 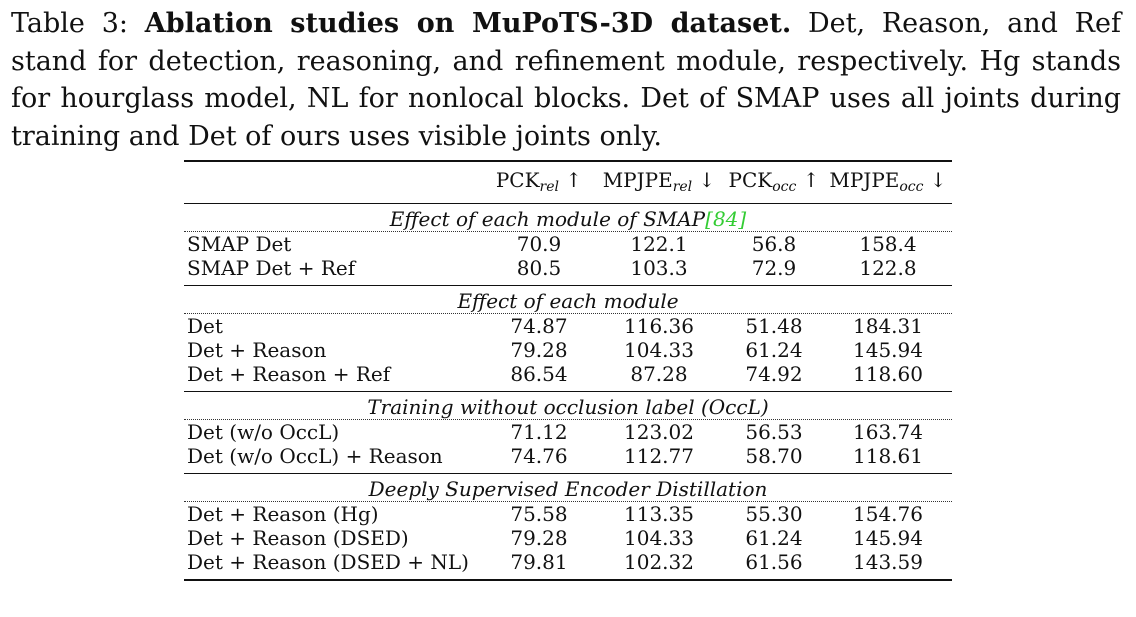 I want to click on section-title: Deeply Supervised Encoder Distillation, so click(x=568, y=489).